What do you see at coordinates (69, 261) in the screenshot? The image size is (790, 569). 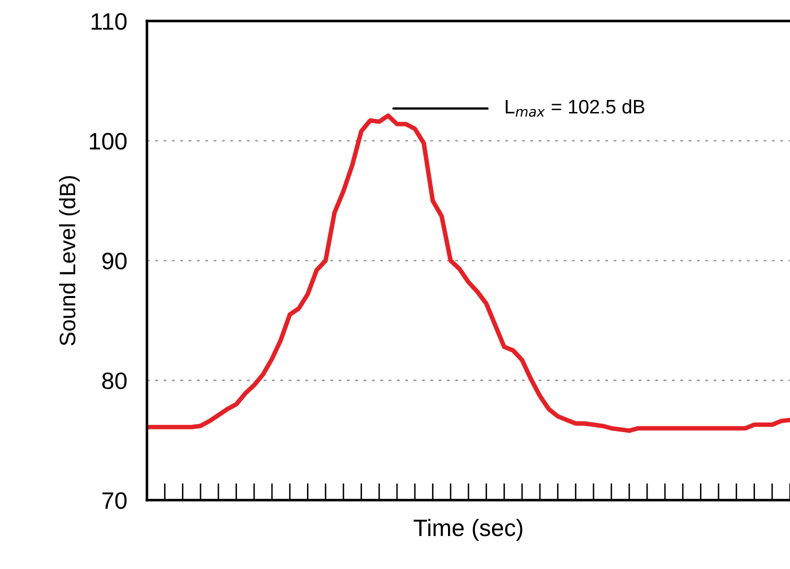 I see `y-axis-title: Sound Level (dB)` at bounding box center [69, 261].